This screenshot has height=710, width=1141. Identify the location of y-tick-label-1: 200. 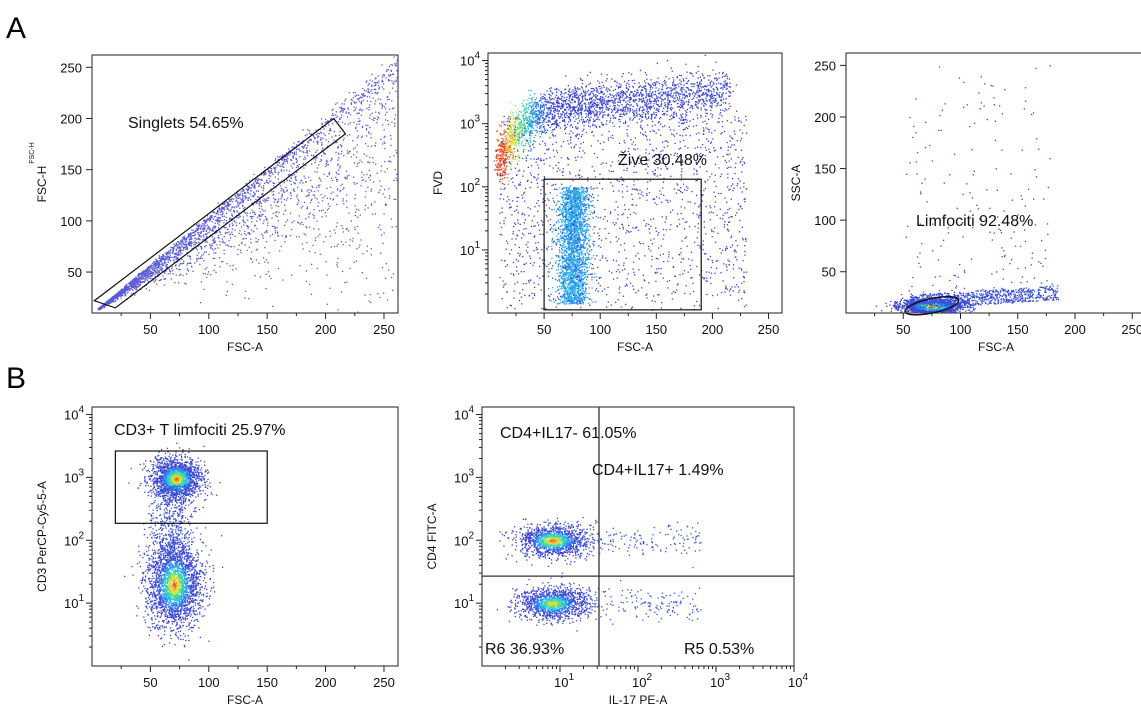
(71, 118).